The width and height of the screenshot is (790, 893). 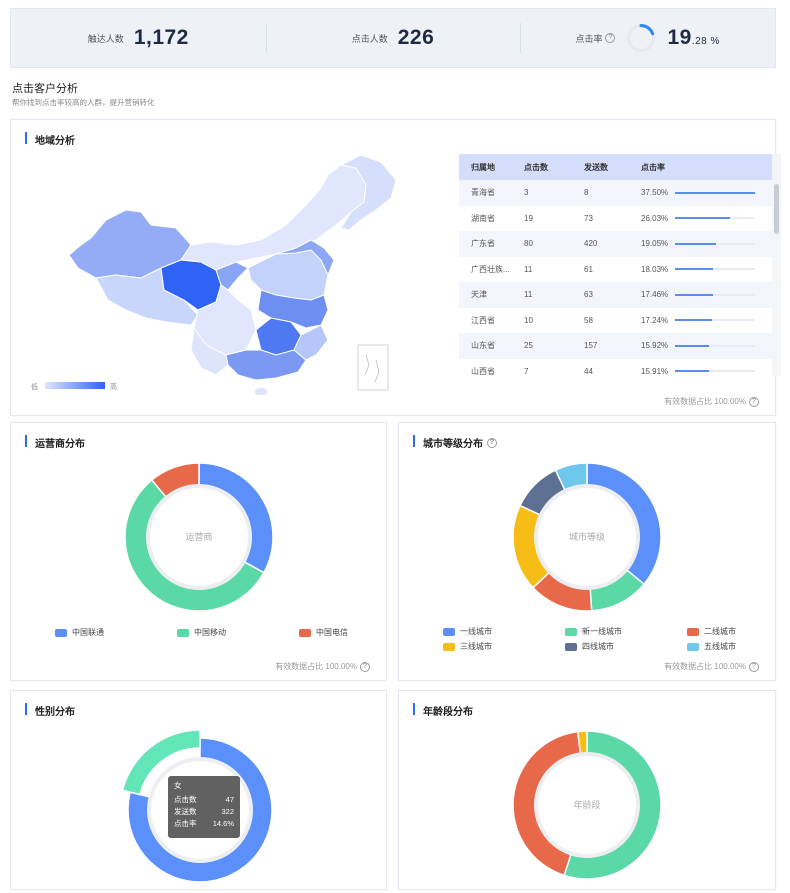 What do you see at coordinates (679, 37) in the screenshot?
I see `kpi-rate-int: 19` at bounding box center [679, 37].